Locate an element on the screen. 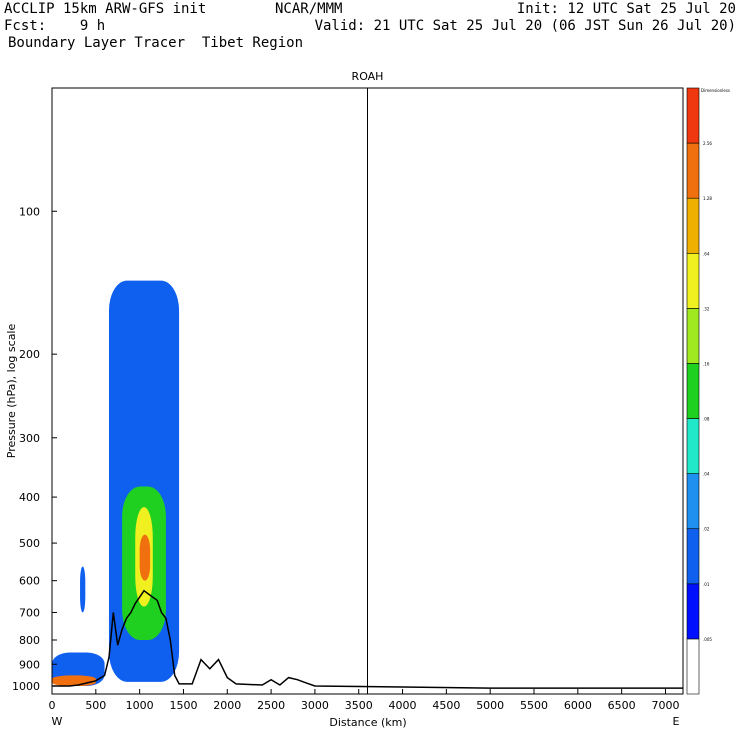 This screenshot has height=740, width=740. x-tick-label: 2500 is located at coordinates (271, 705).